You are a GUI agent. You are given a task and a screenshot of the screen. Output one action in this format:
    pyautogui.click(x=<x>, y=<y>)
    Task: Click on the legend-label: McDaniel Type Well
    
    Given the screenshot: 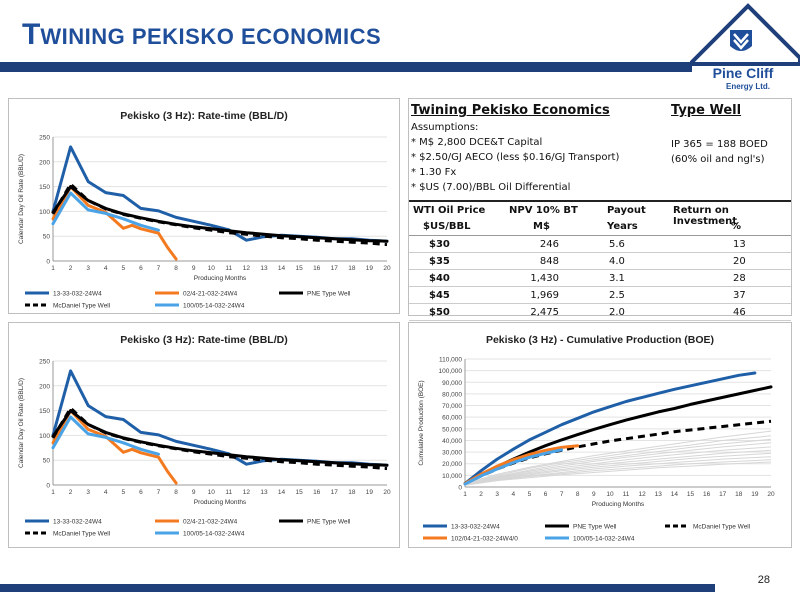 What is the action you would take?
    pyautogui.click(x=82, y=306)
    